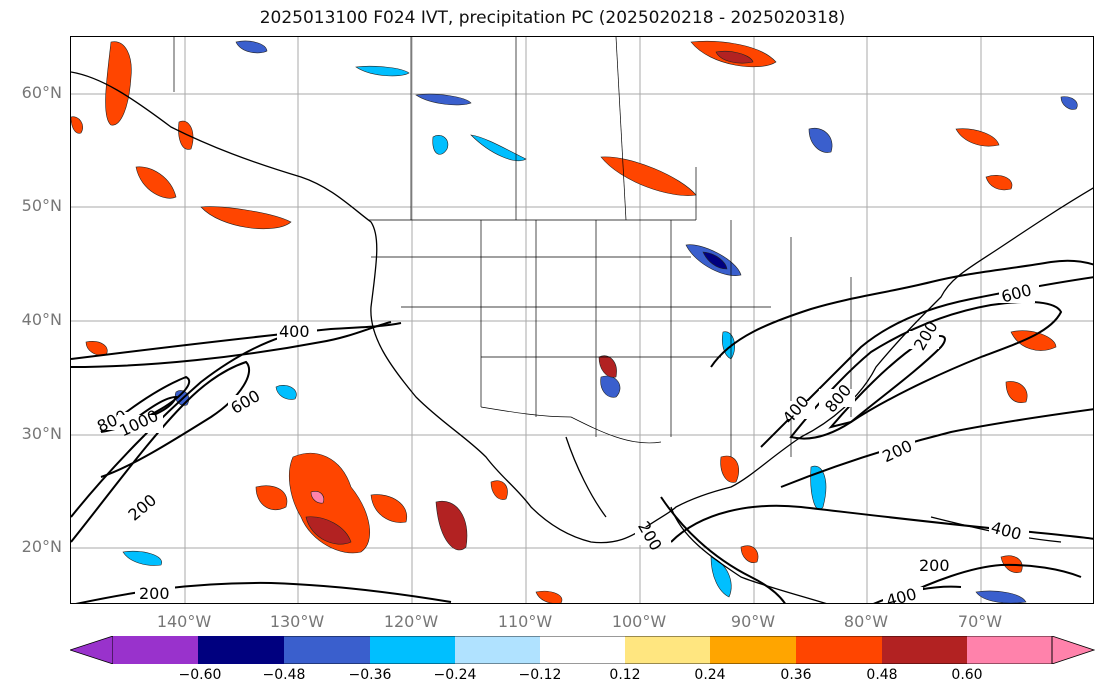 This screenshot has height=698, width=1105. I want to click on ivt-contour-400-caribbean, so click(881, 523).